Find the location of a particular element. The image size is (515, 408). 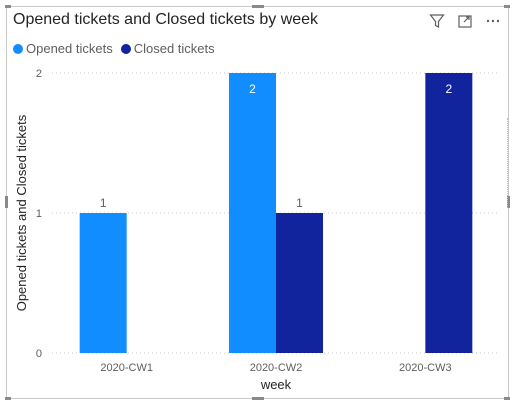

legend-marker-closed is located at coordinates (125, 48).